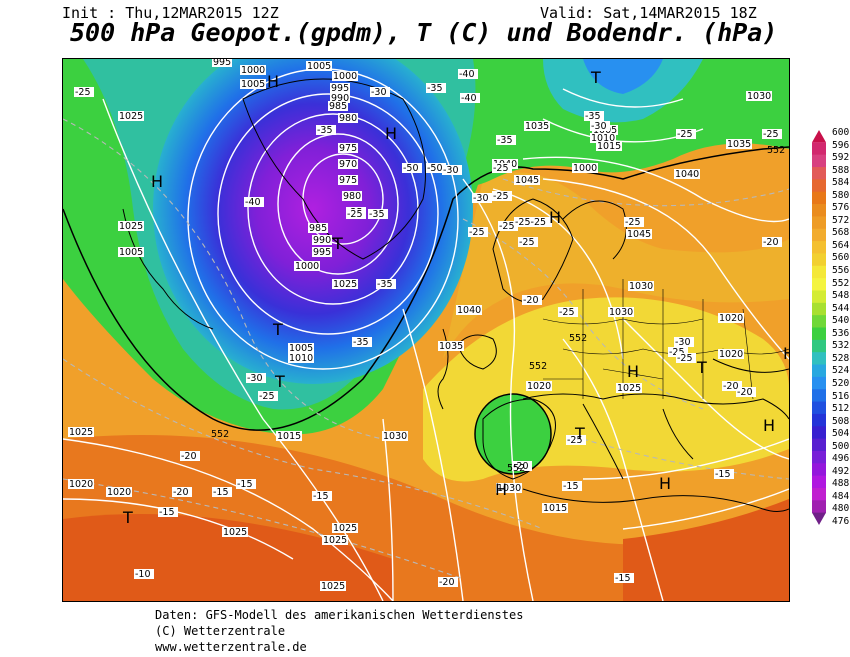  What do you see at coordinates (841, 283) in the screenshot?
I see `colorbar-label: 552` at bounding box center [841, 283].